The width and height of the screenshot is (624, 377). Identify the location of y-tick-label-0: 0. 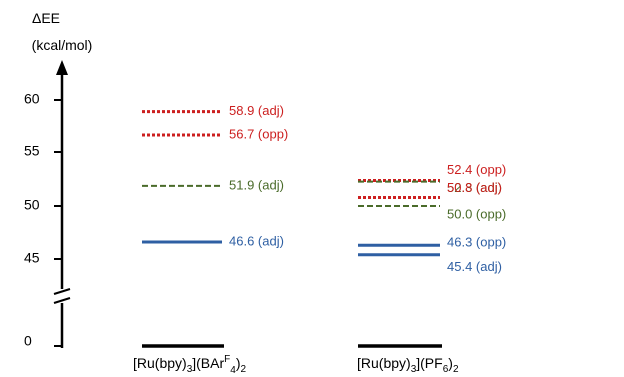
(28, 341).